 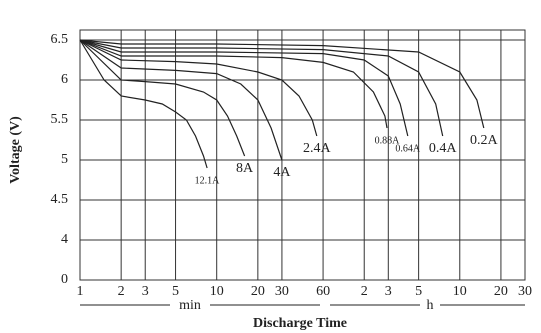 I want to click on series-label: 8A, so click(x=245, y=168).